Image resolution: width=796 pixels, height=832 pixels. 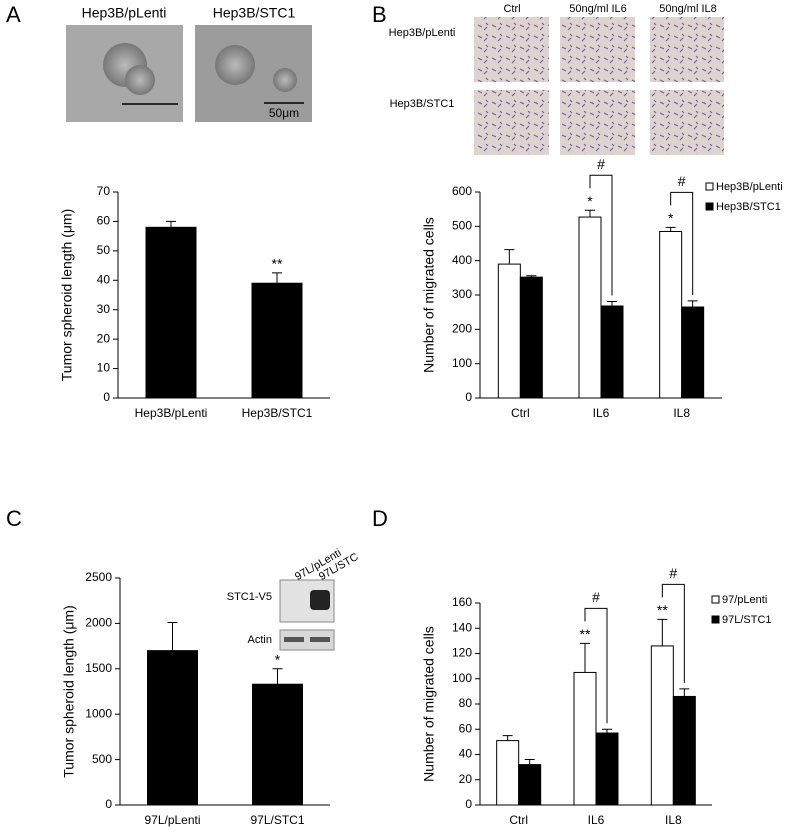 I want to click on x-tick-label: 97L/pLenti, so click(x=172, y=820).